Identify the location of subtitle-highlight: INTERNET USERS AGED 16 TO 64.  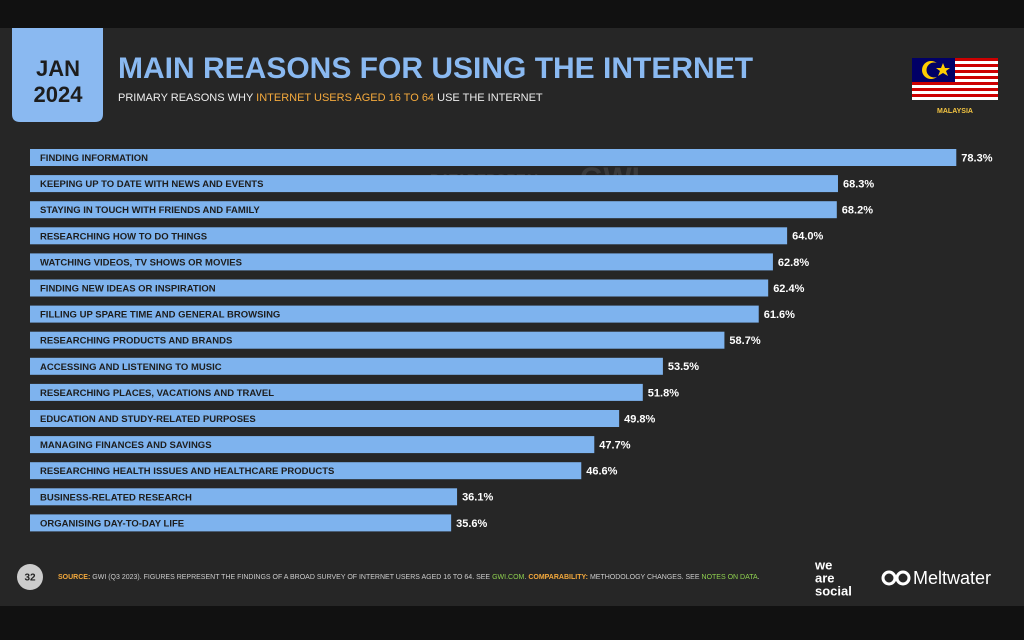
(345, 98).